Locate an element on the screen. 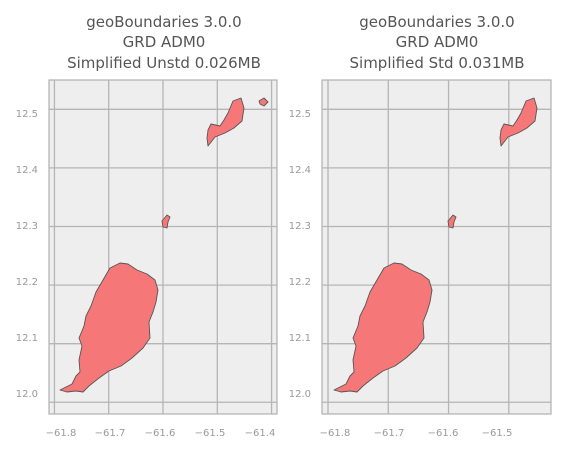 This screenshot has width=566, height=454. panel-1-x-ticks: −61.8 −61.7 −61.6 −61.5 −61.4 is located at coordinates (161, 433).